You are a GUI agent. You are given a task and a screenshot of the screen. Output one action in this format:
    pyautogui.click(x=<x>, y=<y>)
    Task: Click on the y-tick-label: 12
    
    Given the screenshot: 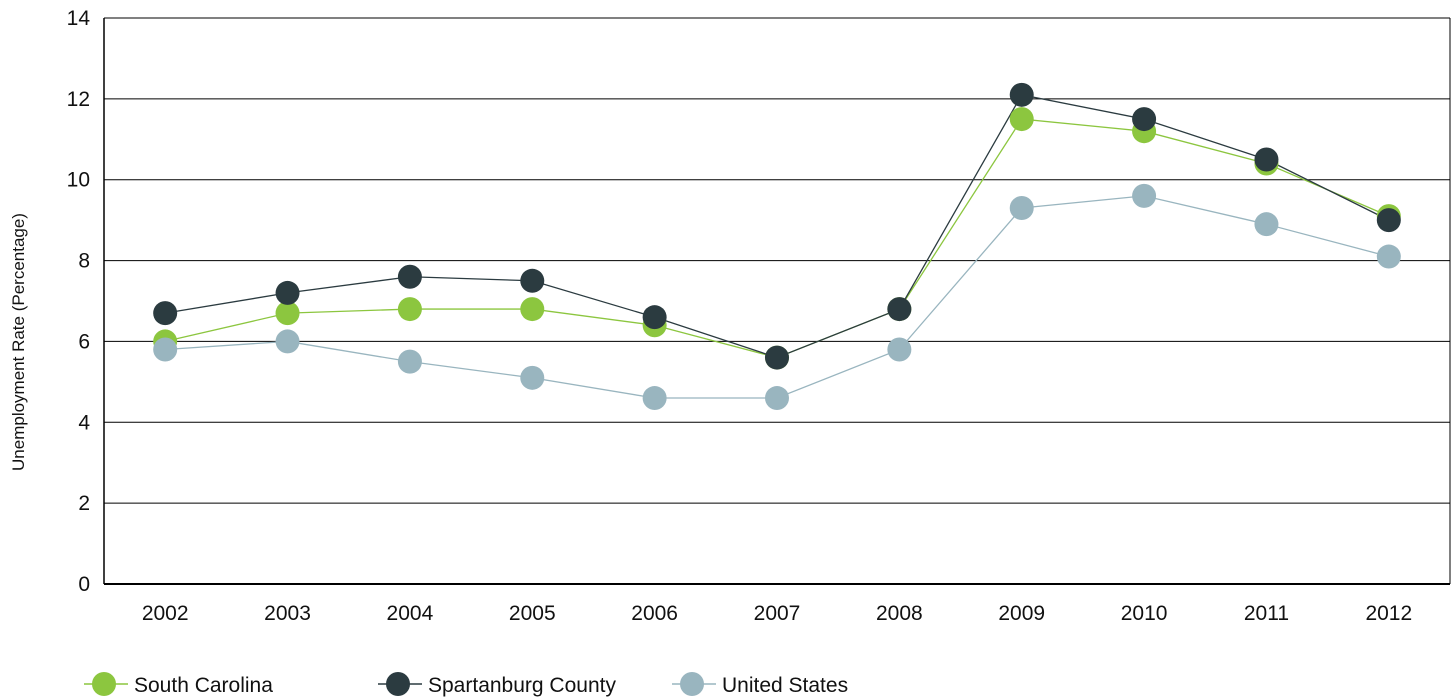 What is the action you would take?
    pyautogui.click(x=78, y=99)
    